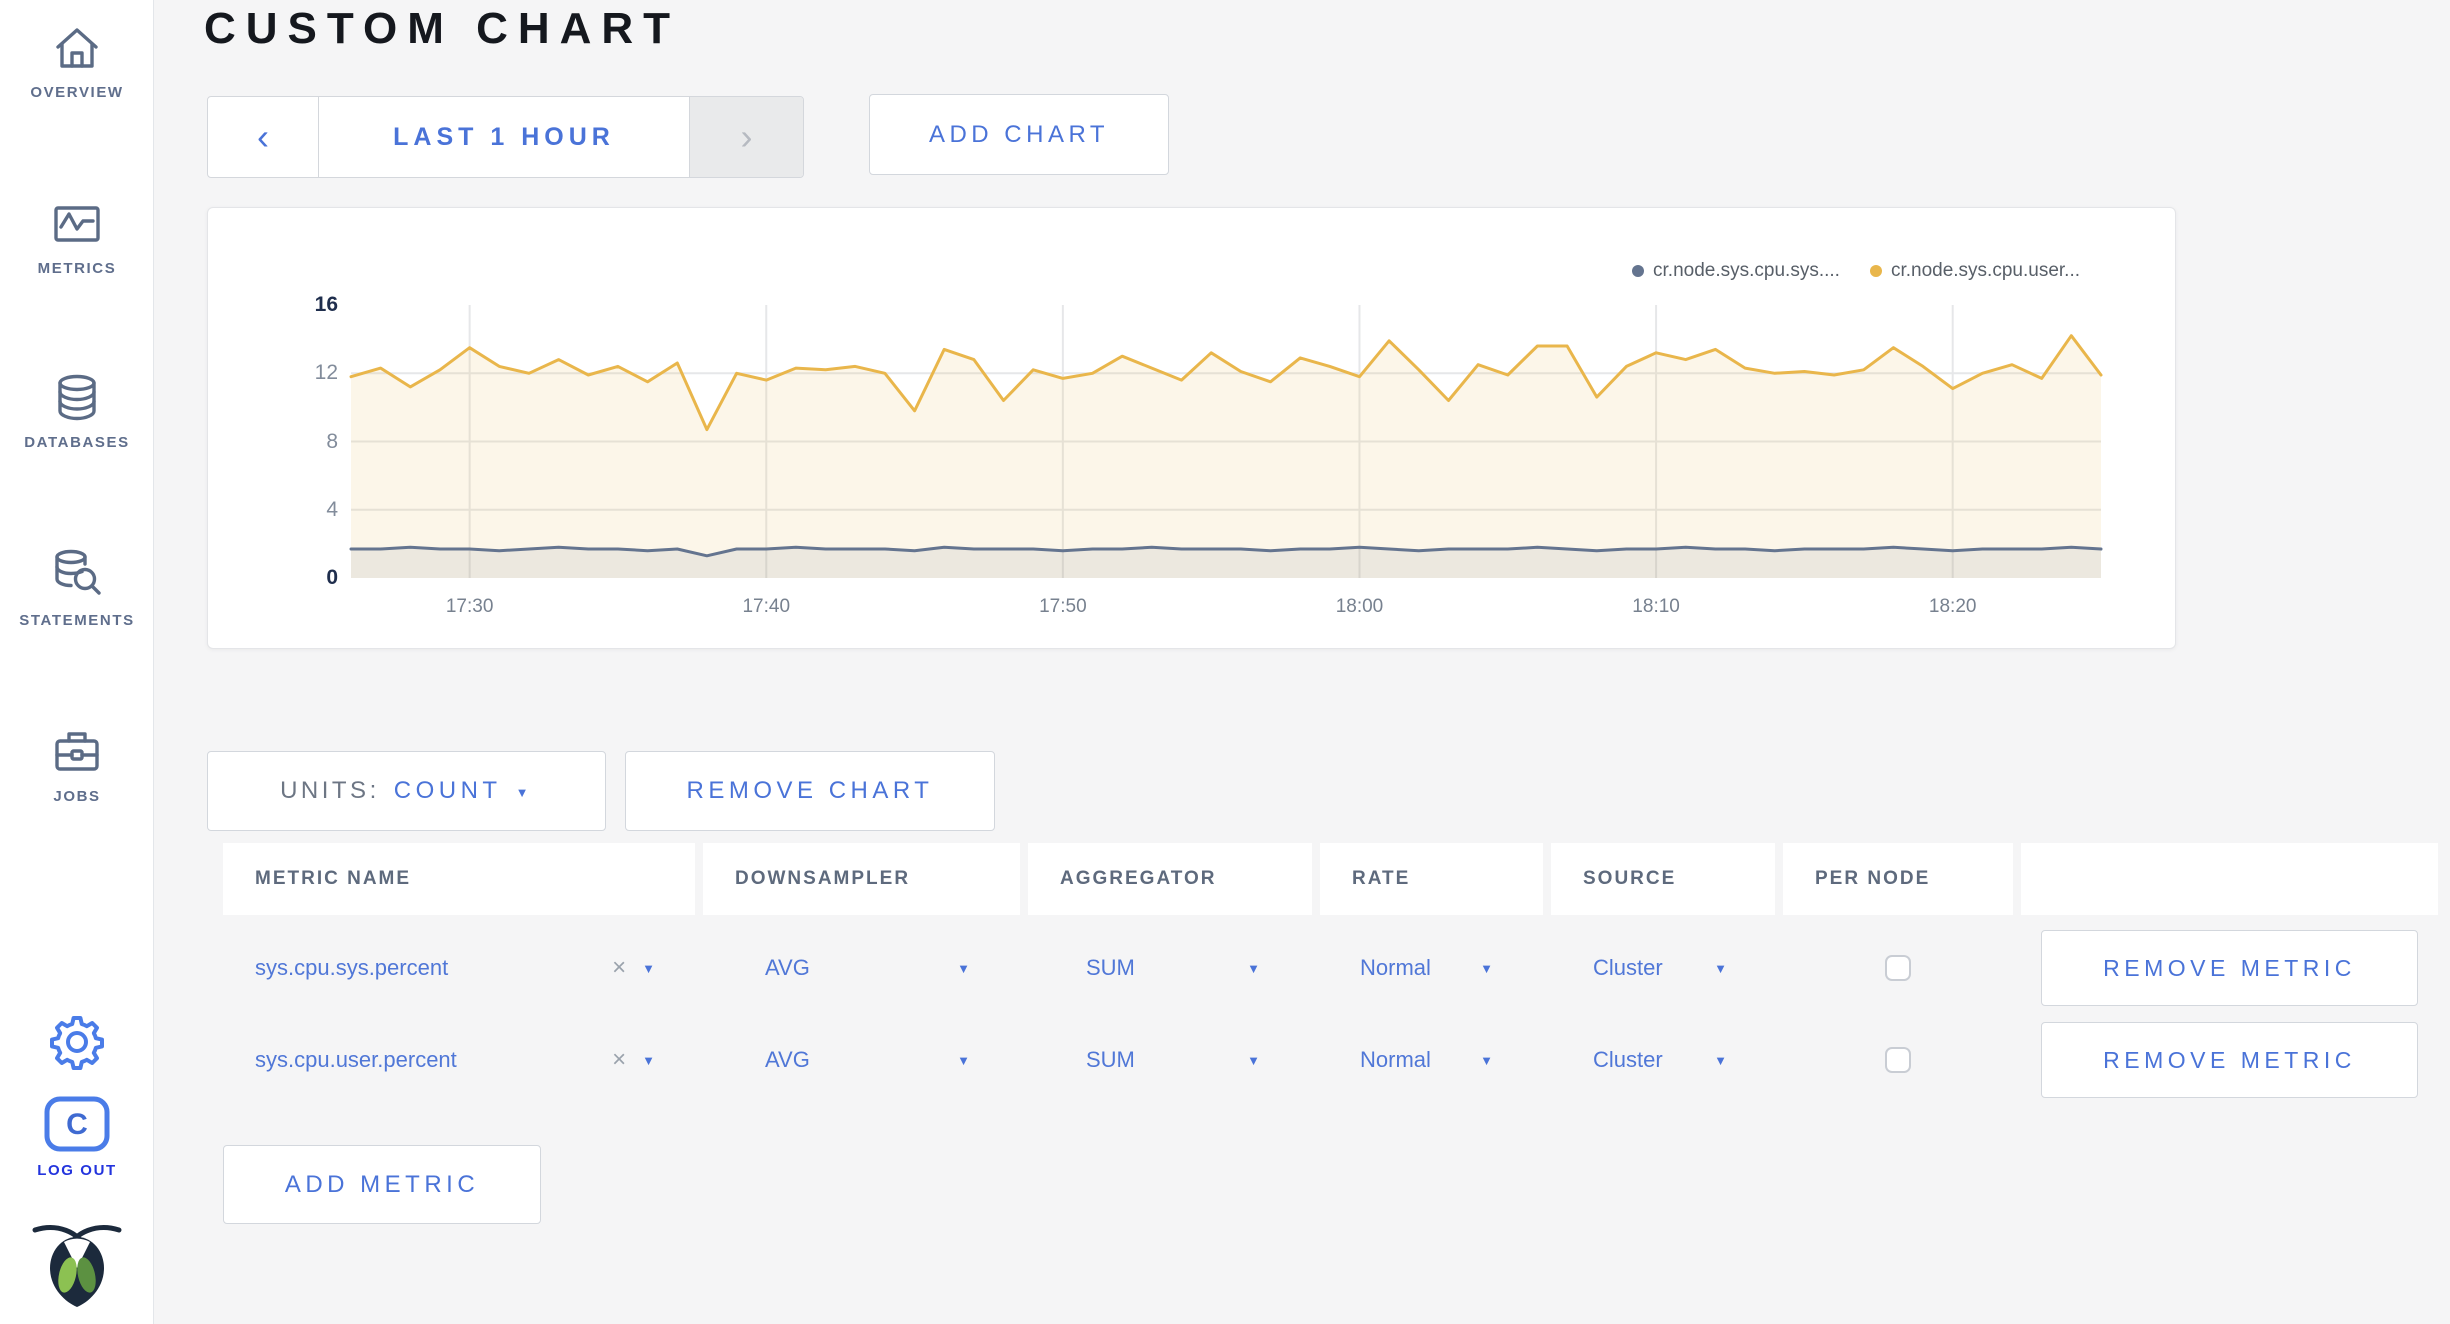 The image size is (2450, 1324). Describe the element at coordinates (1019, 134) in the screenshot. I see `add-chart-button: ADD CHART` at that location.